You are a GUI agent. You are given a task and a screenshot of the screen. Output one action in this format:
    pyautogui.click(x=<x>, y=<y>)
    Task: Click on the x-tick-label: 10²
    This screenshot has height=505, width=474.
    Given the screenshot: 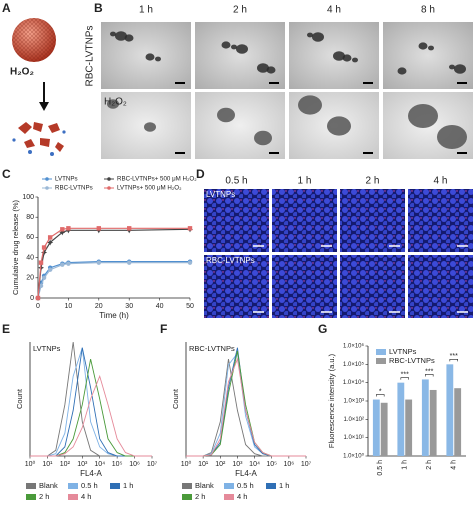 What is the action you would take?
    pyautogui.click(x=220, y=464)
    